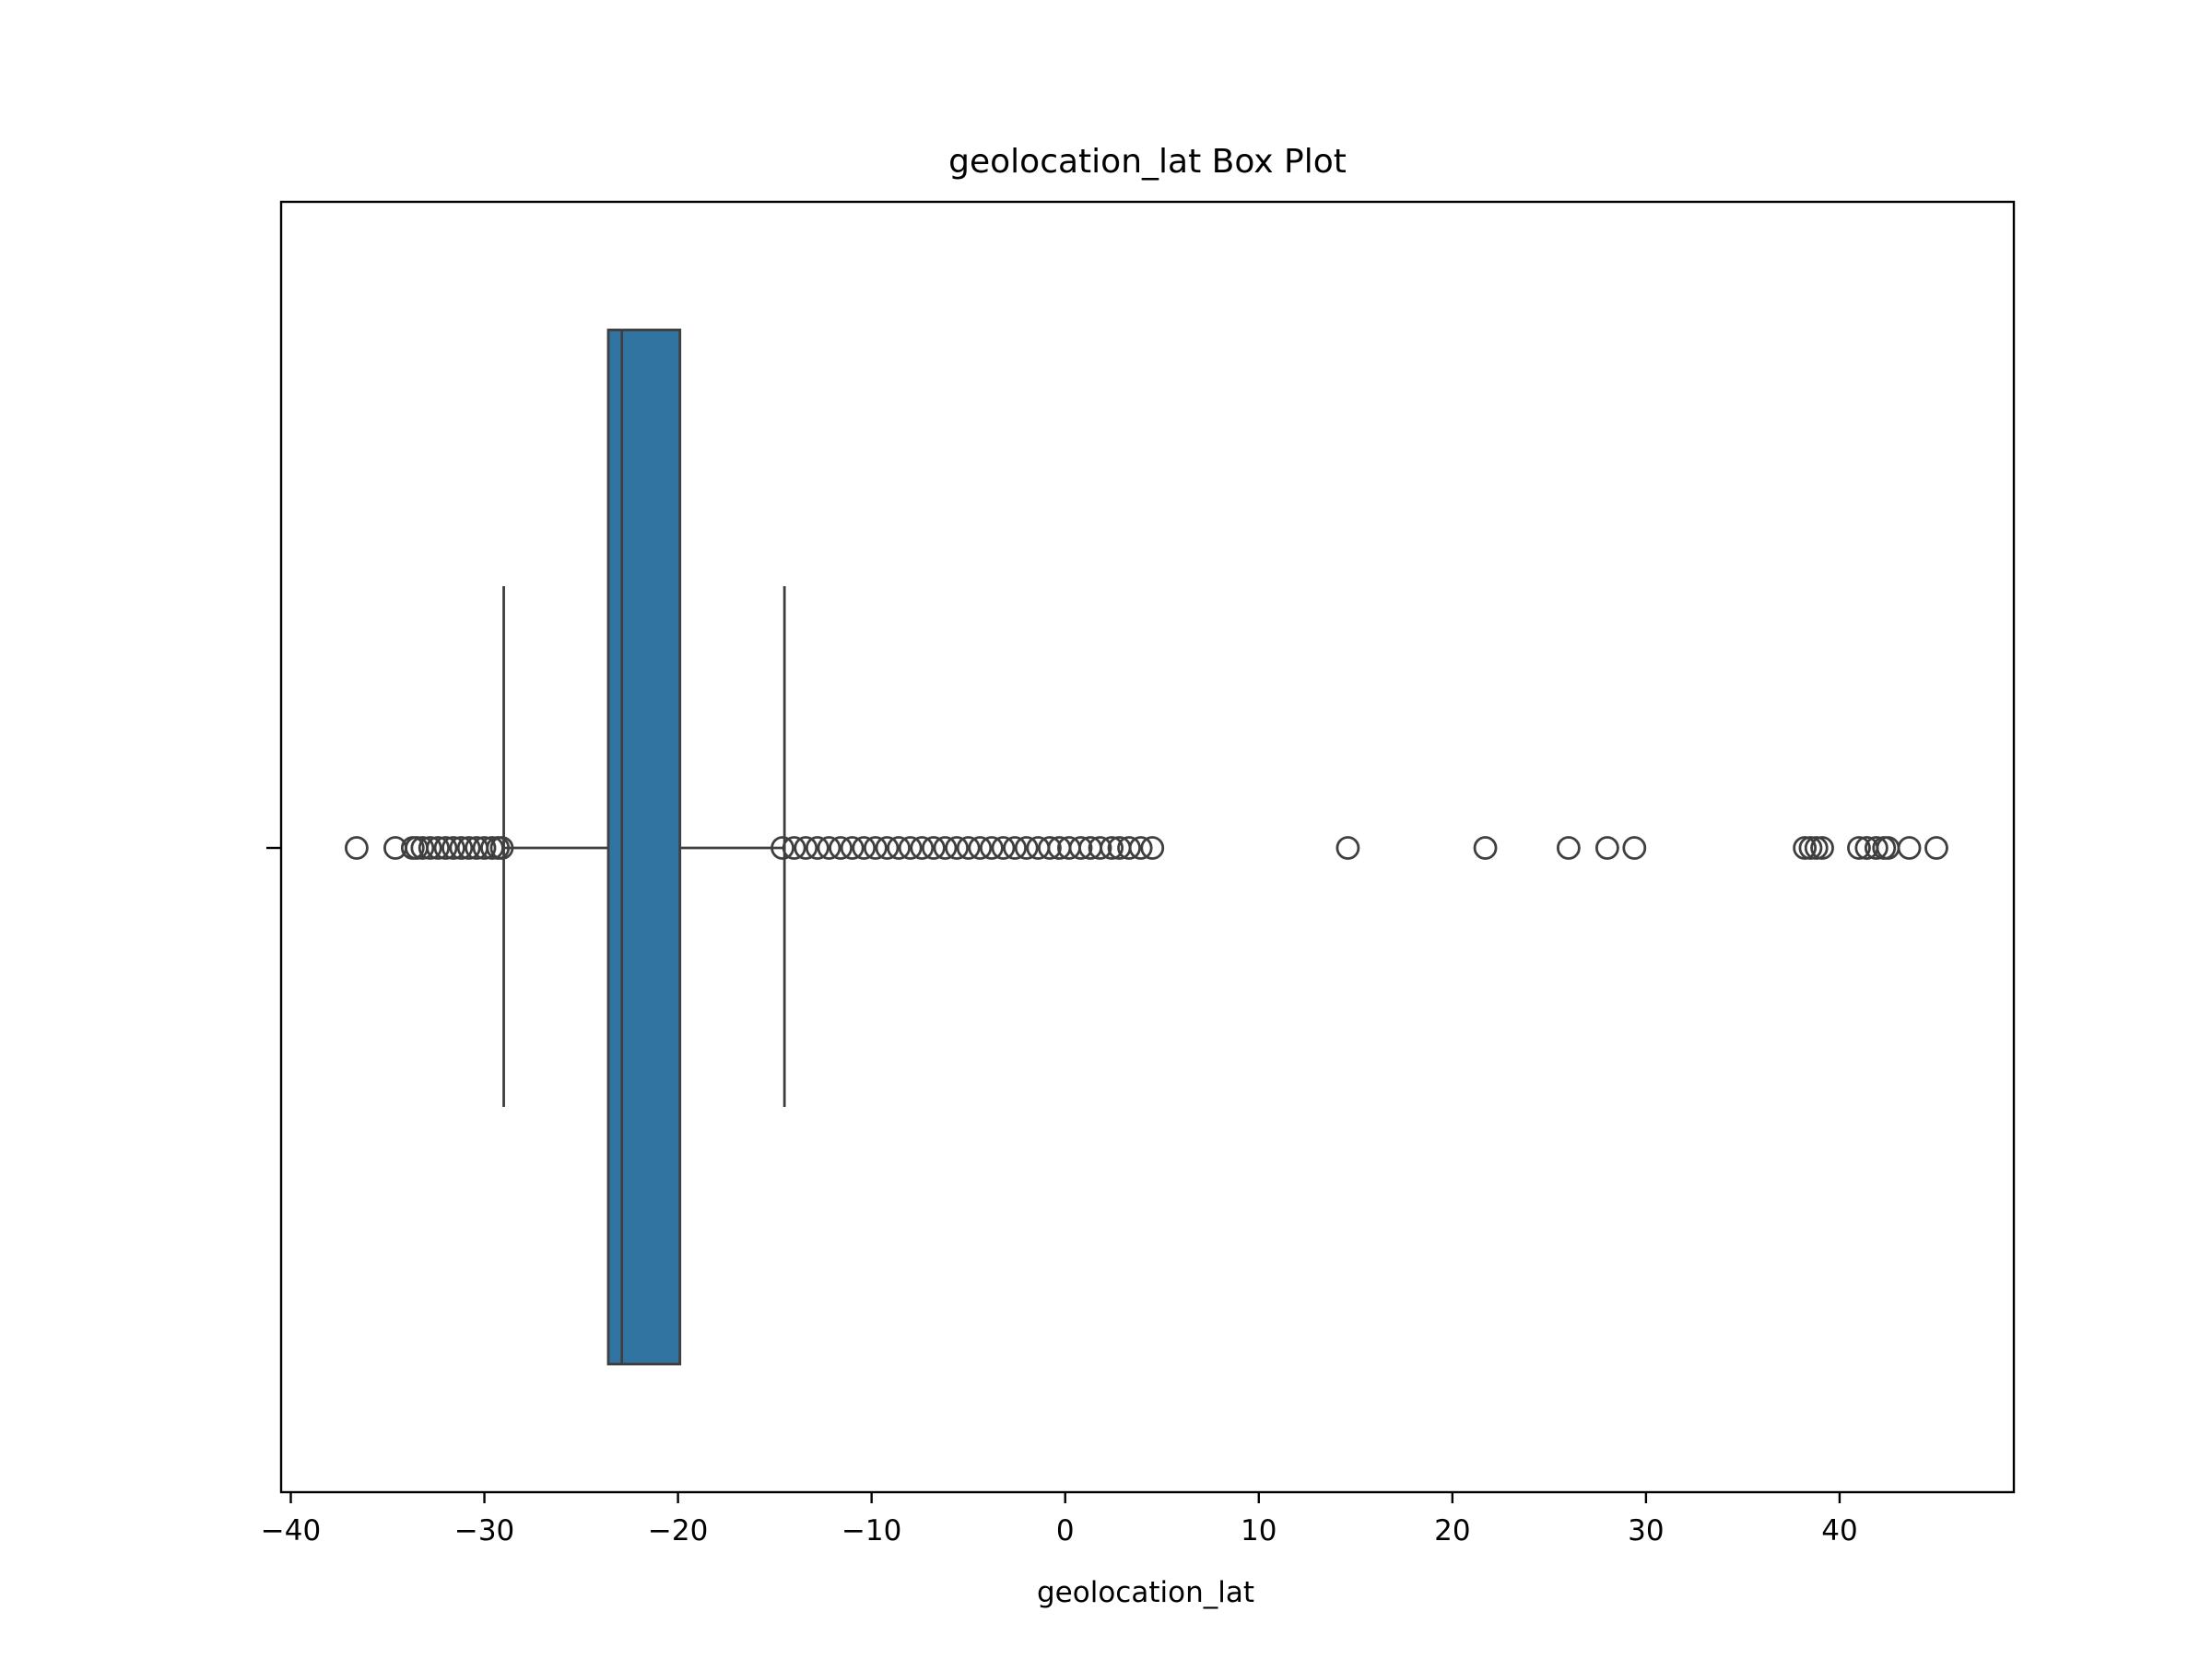 The image size is (2212, 1659). I want to click on x-tick-label: 10, so click(1259, 1530).